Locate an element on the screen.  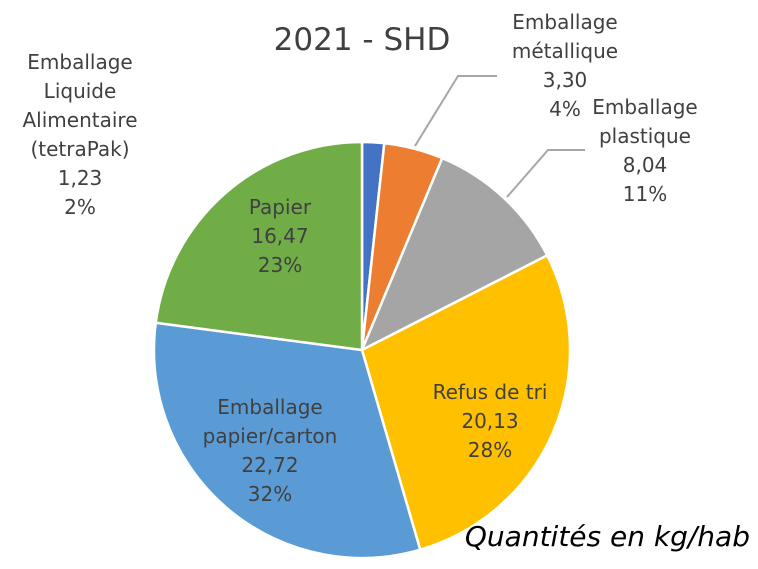
percent-label: 23% is located at coordinates (280, 265).